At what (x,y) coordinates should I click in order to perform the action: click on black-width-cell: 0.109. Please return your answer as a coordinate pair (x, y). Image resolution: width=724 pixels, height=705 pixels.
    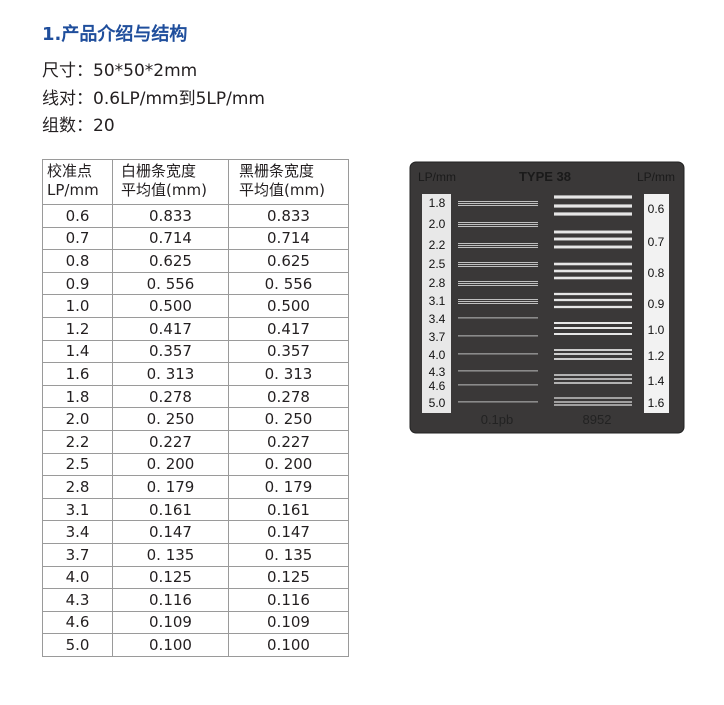
    Looking at the image, I should click on (288, 622).